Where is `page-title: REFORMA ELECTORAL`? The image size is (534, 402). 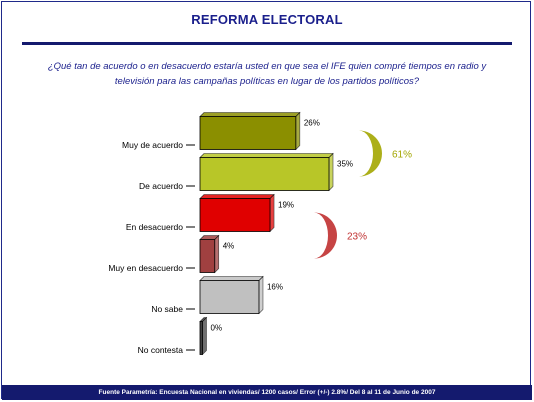 page-title: REFORMA ELECTORAL is located at coordinates (267, 19).